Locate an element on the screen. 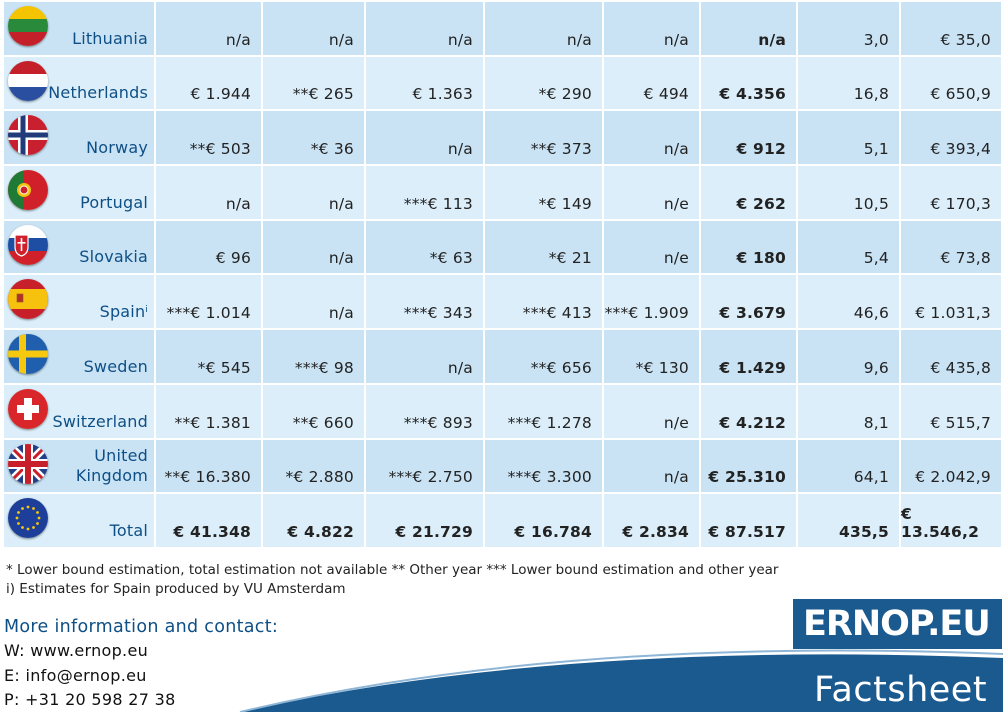  eu-flag-icon is located at coordinates (28, 518).